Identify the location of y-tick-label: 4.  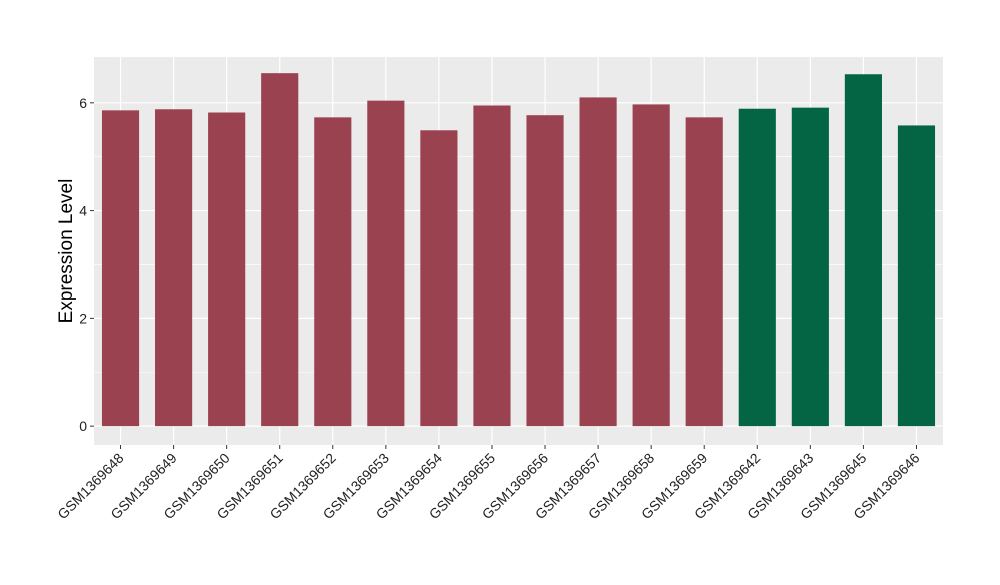
(83, 211).